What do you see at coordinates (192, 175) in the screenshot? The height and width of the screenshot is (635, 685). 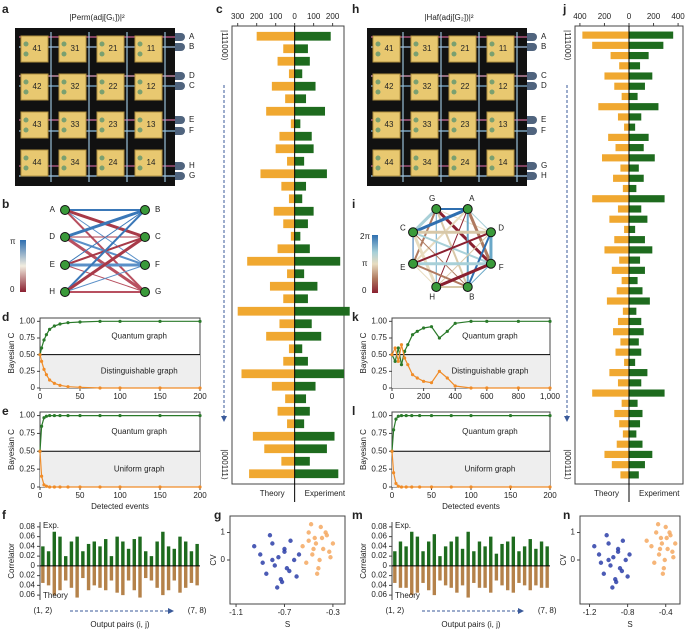 I see `port-label: G` at bounding box center [192, 175].